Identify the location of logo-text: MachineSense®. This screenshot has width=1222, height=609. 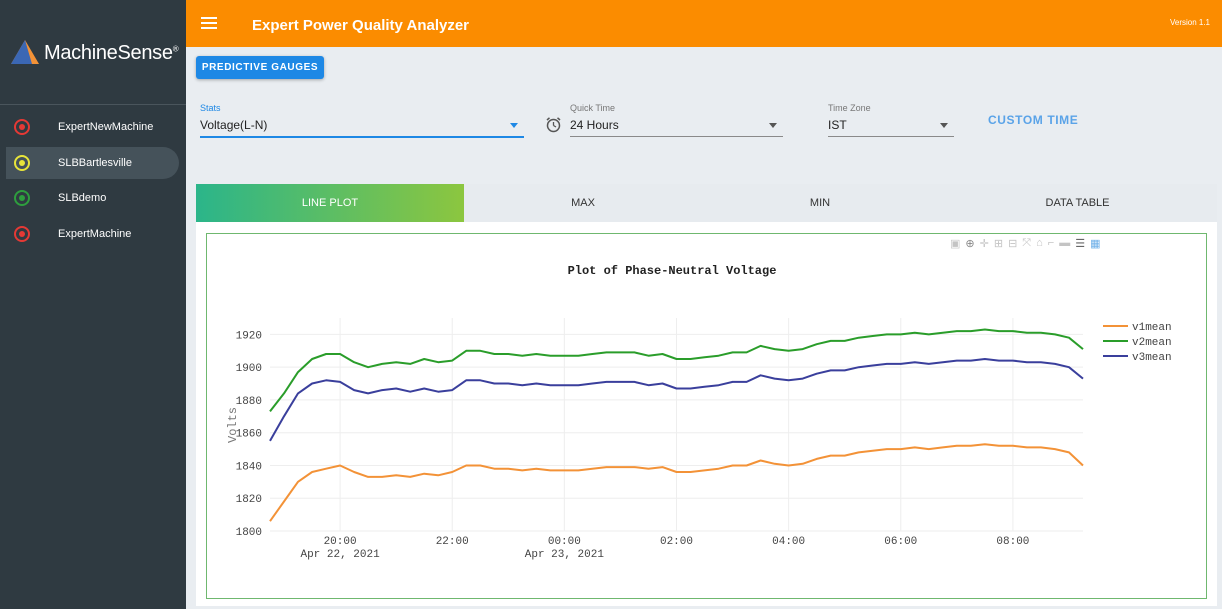
(111, 52).